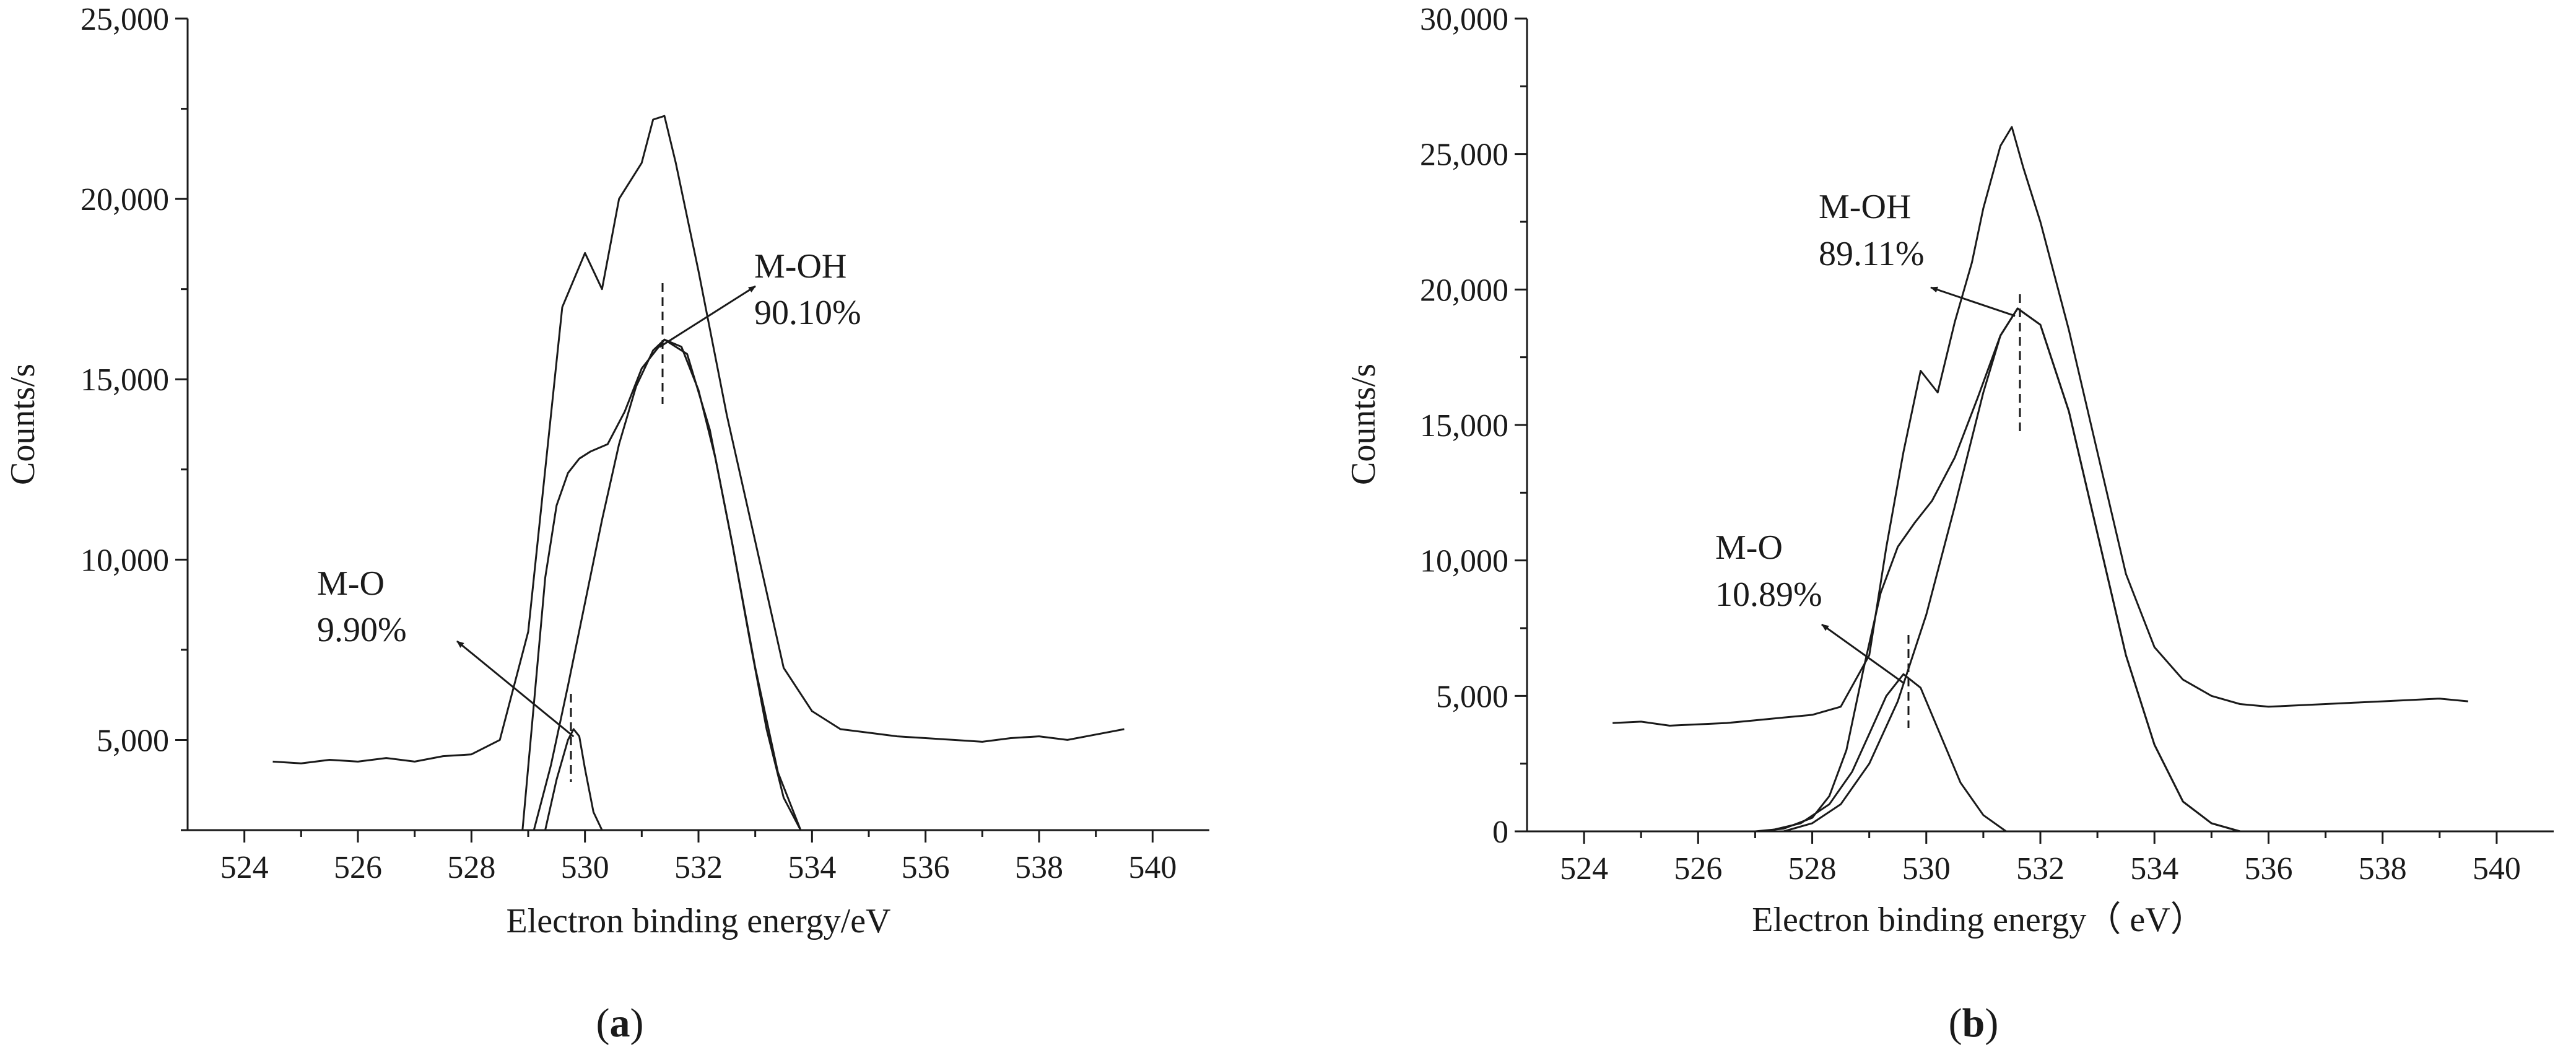 Image resolution: width=2576 pixels, height=1055 pixels. What do you see at coordinates (2383, 868) in the screenshot?
I see `panel-b-x-tick-label: 538` at bounding box center [2383, 868].